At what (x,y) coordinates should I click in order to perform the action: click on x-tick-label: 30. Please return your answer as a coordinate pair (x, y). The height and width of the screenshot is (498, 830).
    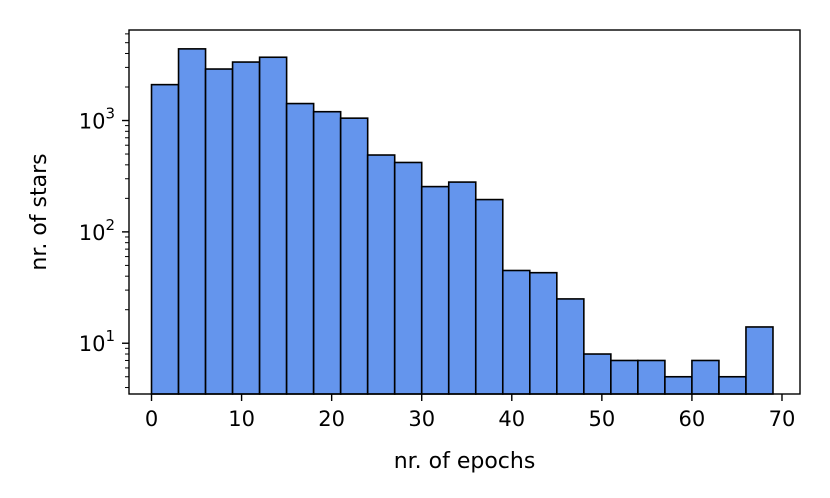
    Looking at the image, I should click on (421, 419).